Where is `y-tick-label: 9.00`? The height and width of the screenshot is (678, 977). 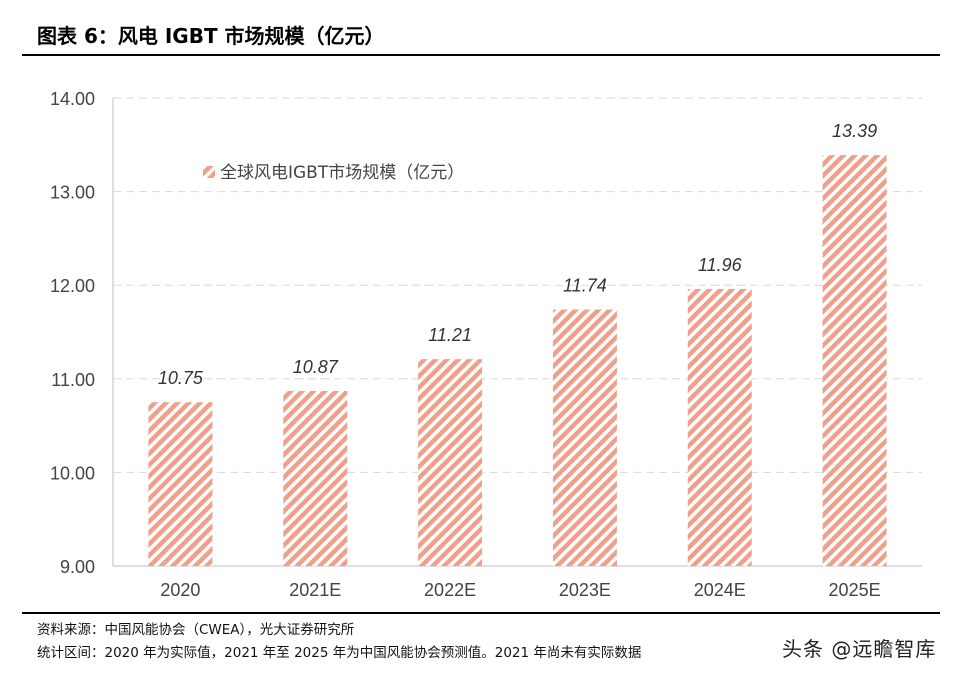
y-tick-label: 9.00 is located at coordinates (77, 567).